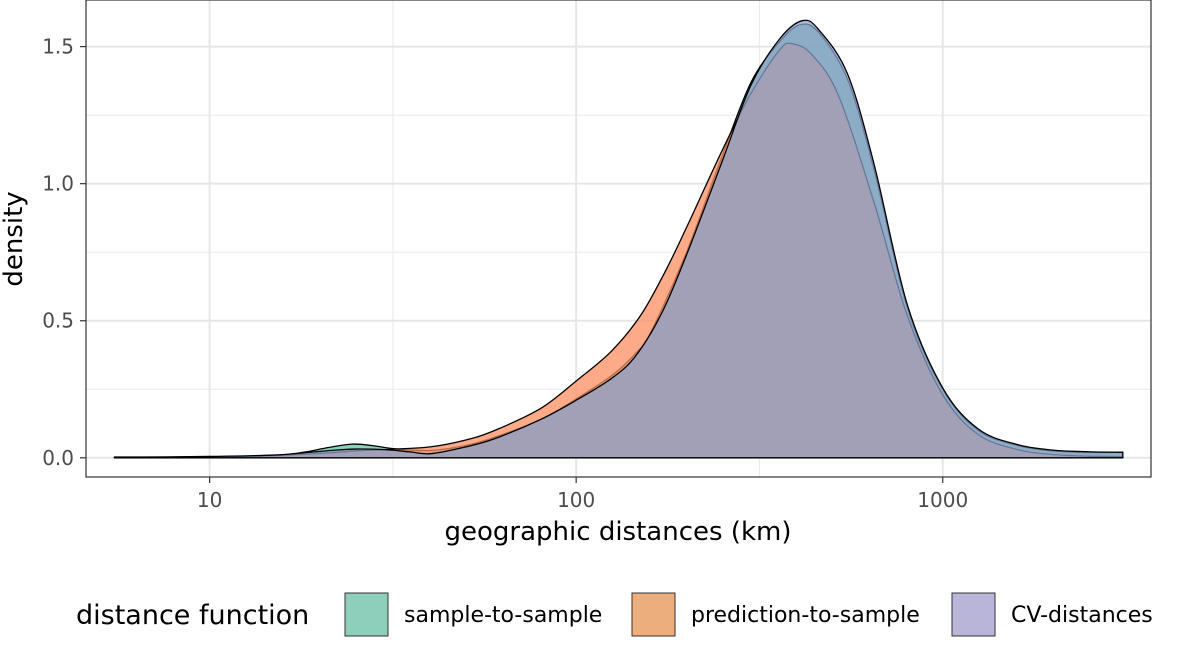  I want to click on y-axis-title: density, so click(14, 238).